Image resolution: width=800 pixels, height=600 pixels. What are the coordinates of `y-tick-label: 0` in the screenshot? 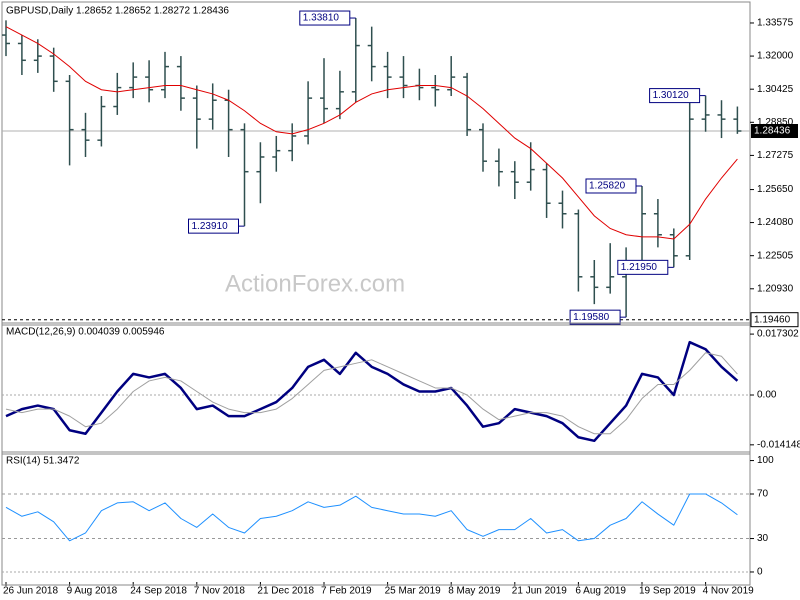 It's located at (760, 572).